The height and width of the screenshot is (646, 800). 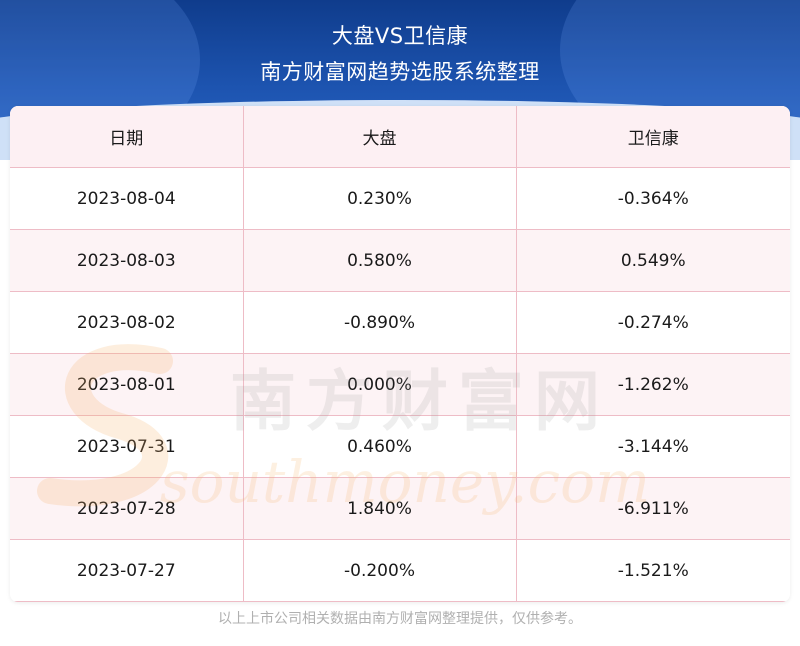 What do you see at coordinates (400, 72) in the screenshot?
I see `page-subtitle: 南方财富网趋势选股系统整理` at bounding box center [400, 72].